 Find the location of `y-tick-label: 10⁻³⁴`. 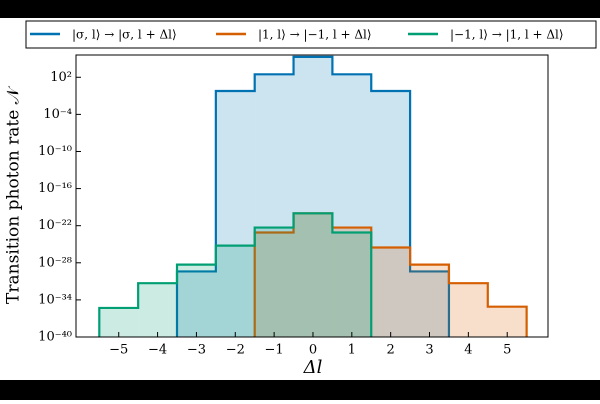

y-tick-label: 10⁻³⁴ is located at coordinates (55, 299).